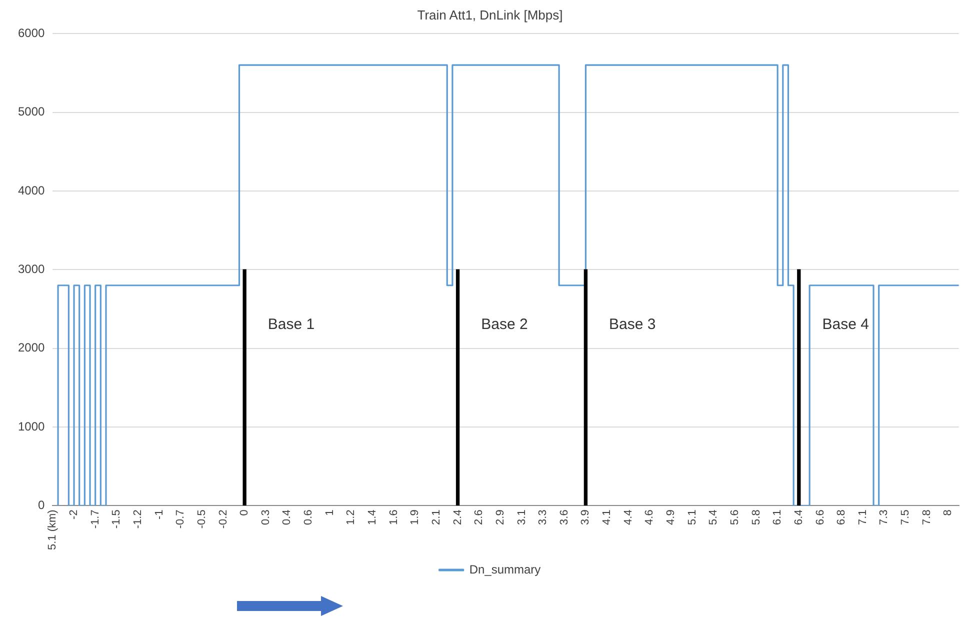 This screenshot has width=976, height=617. What do you see at coordinates (906, 517) in the screenshot?
I see `x-tick-label: 7.5` at bounding box center [906, 517].